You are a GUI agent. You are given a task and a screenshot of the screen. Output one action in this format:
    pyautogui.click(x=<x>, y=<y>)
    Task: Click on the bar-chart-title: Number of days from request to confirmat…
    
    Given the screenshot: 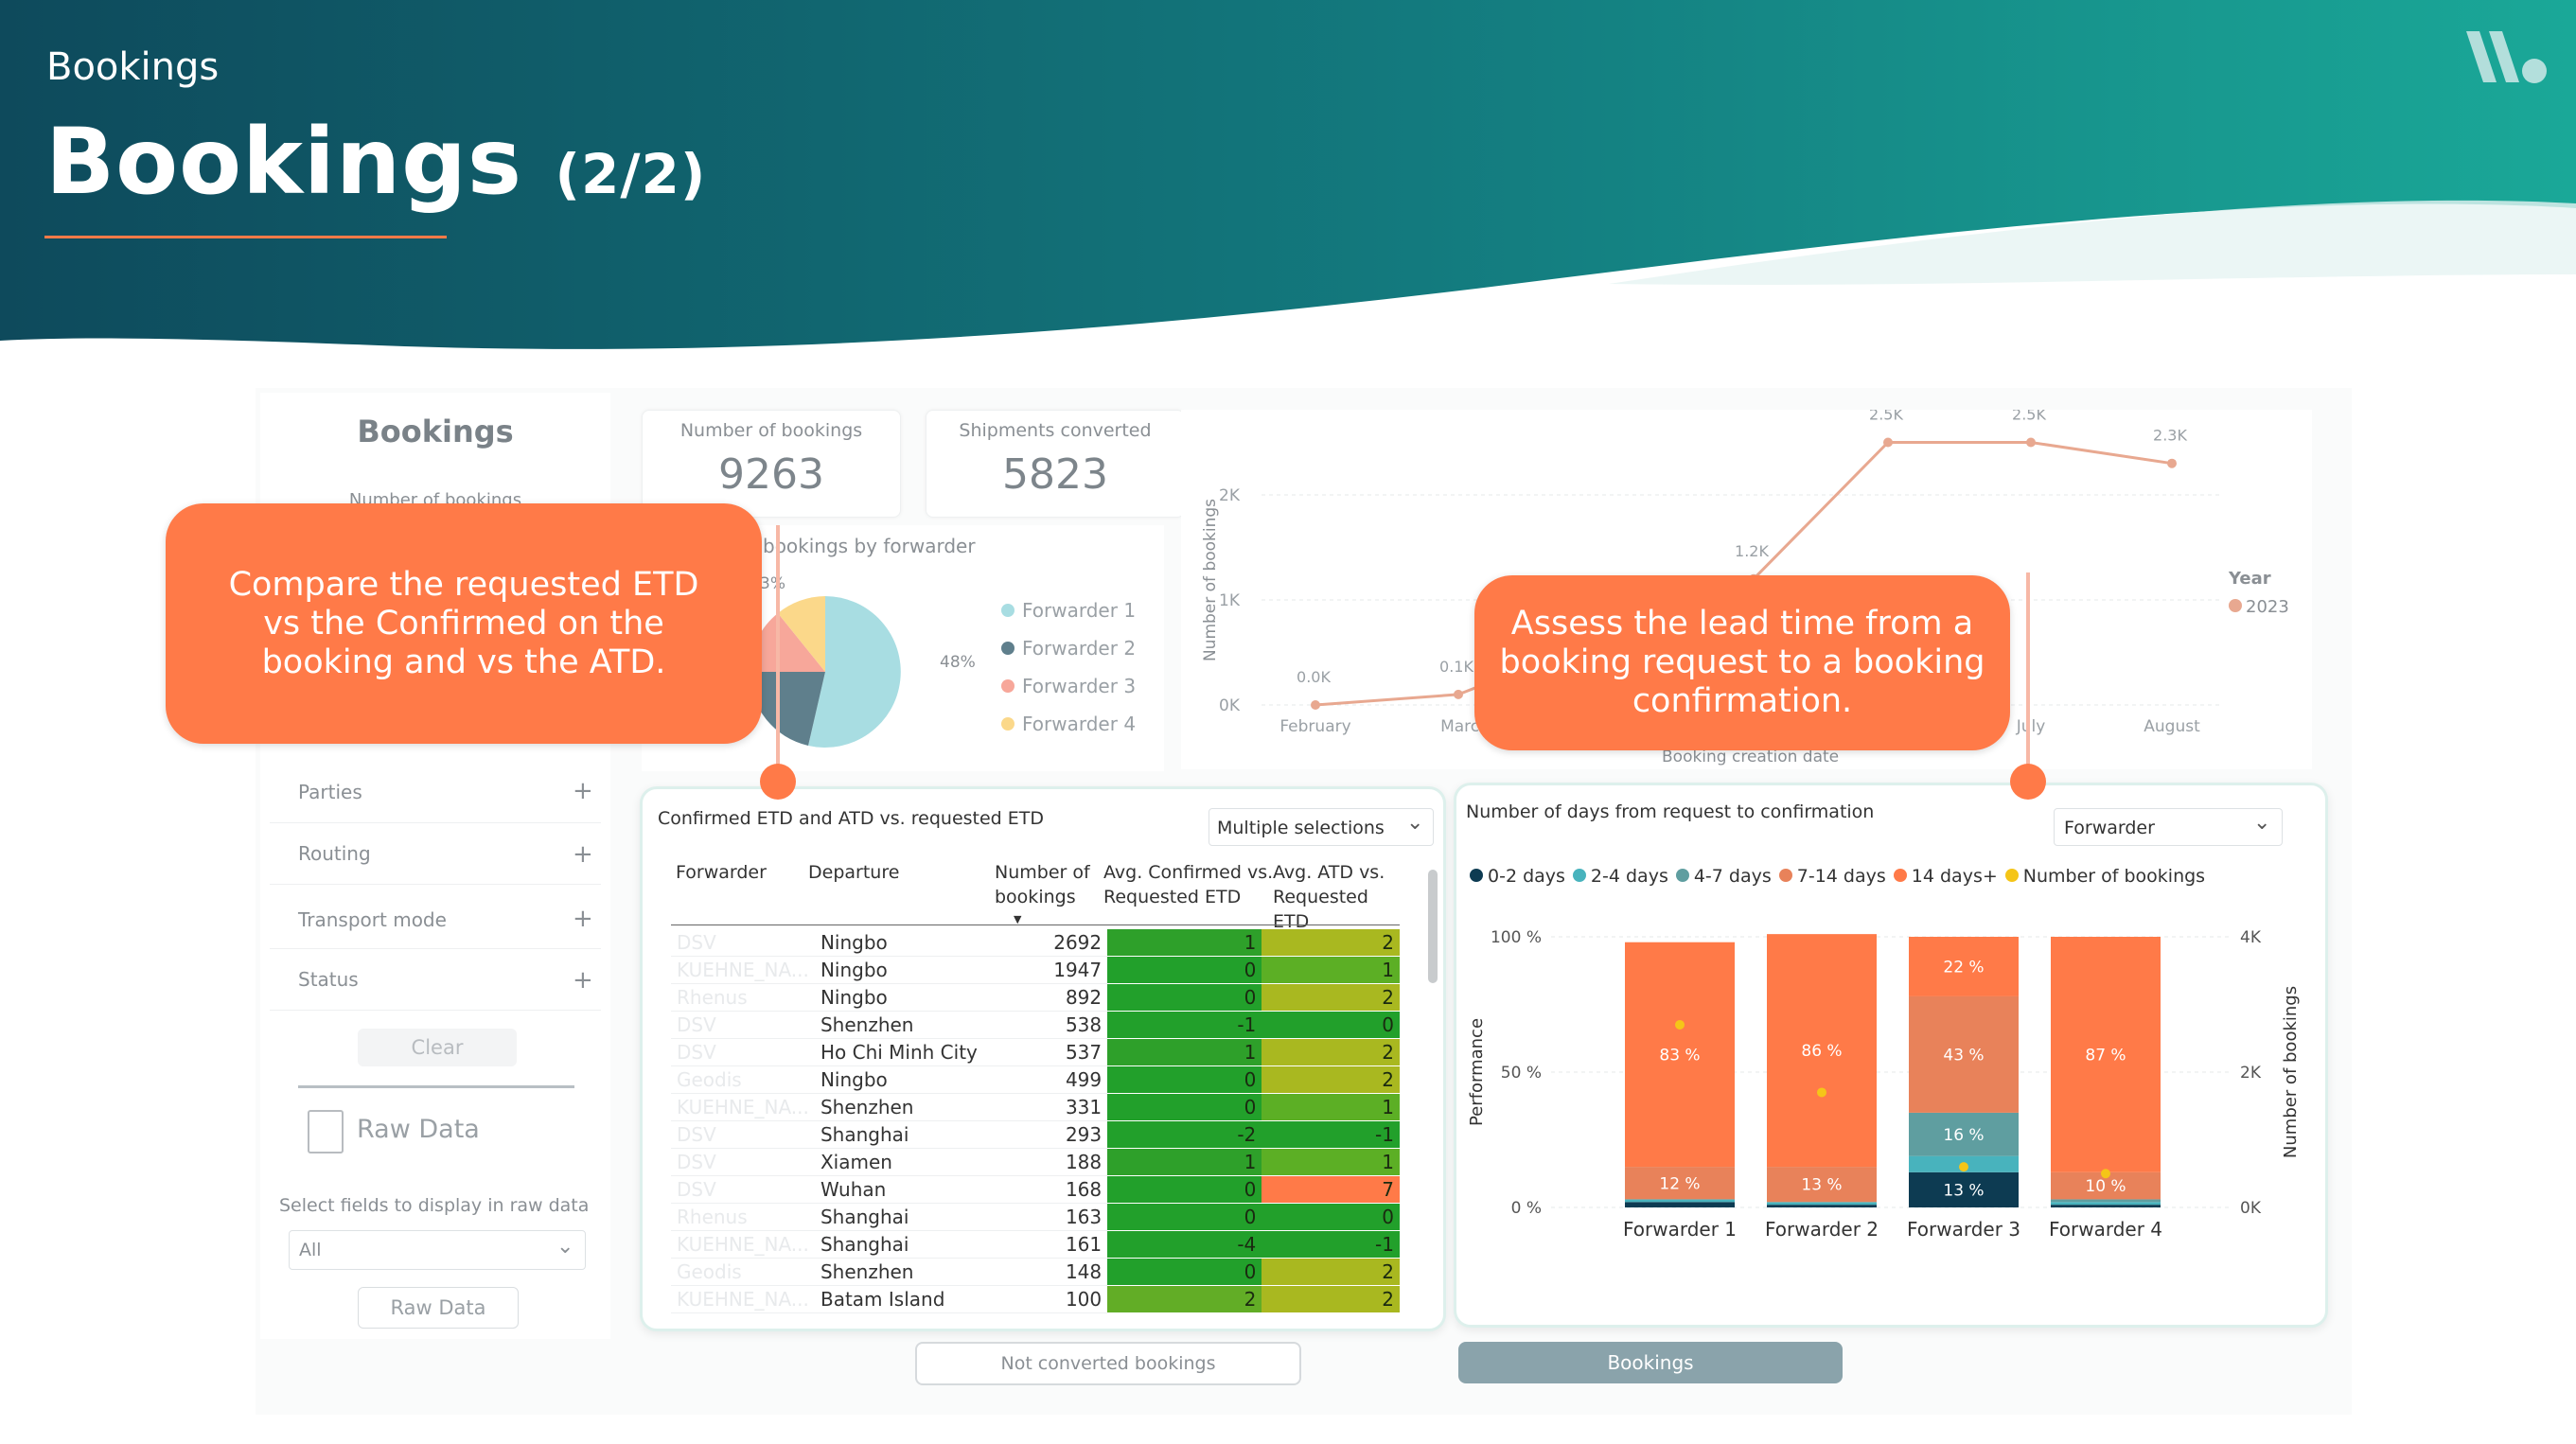 What is the action you would take?
    pyautogui.click(x=1670, y=811)
    